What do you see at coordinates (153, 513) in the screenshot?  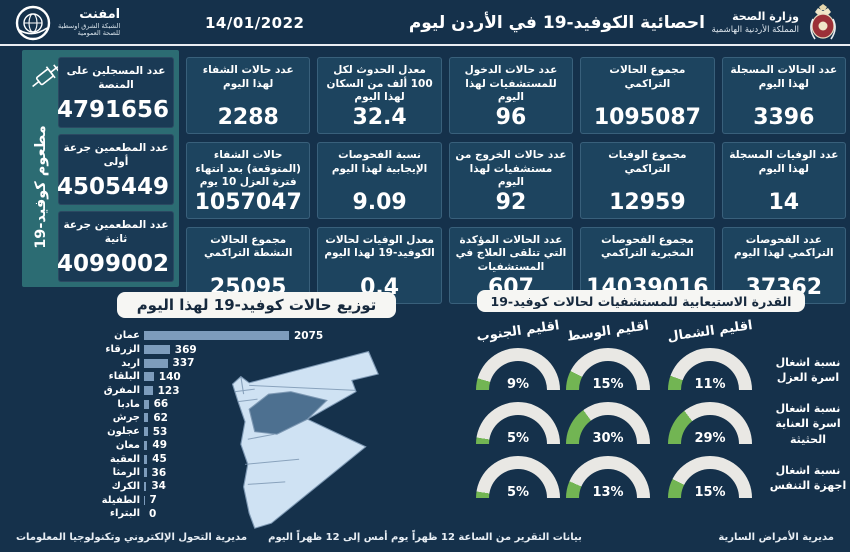 I see `bar-value: 0` at bounding box center [153, 513].